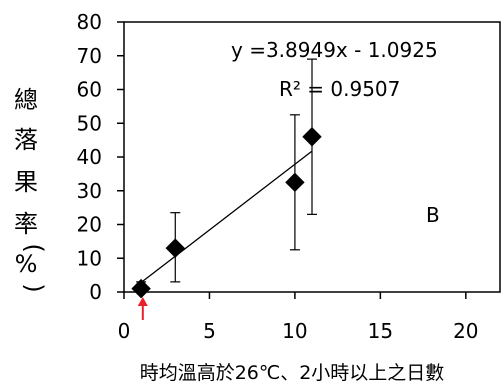 This screenshot has height=390, width=502. What do you see at coordinates (26, 264) in the screenshot?
I see `y-axis-label-char: %` at bounding box center [26, 264].